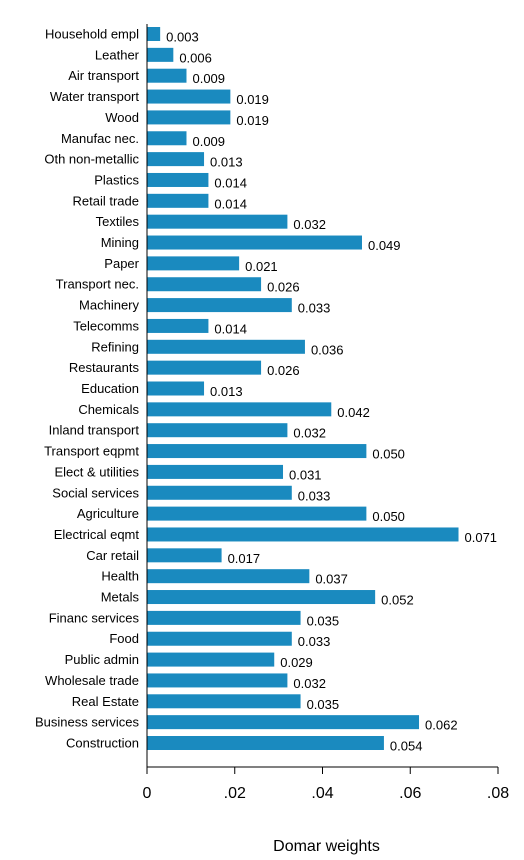 Image resolution: width=524 pixels, height=860 pixels. Describe the element at coordinates (108, 409) in the screenshot. I see `category-label: Chemicals` at that location.